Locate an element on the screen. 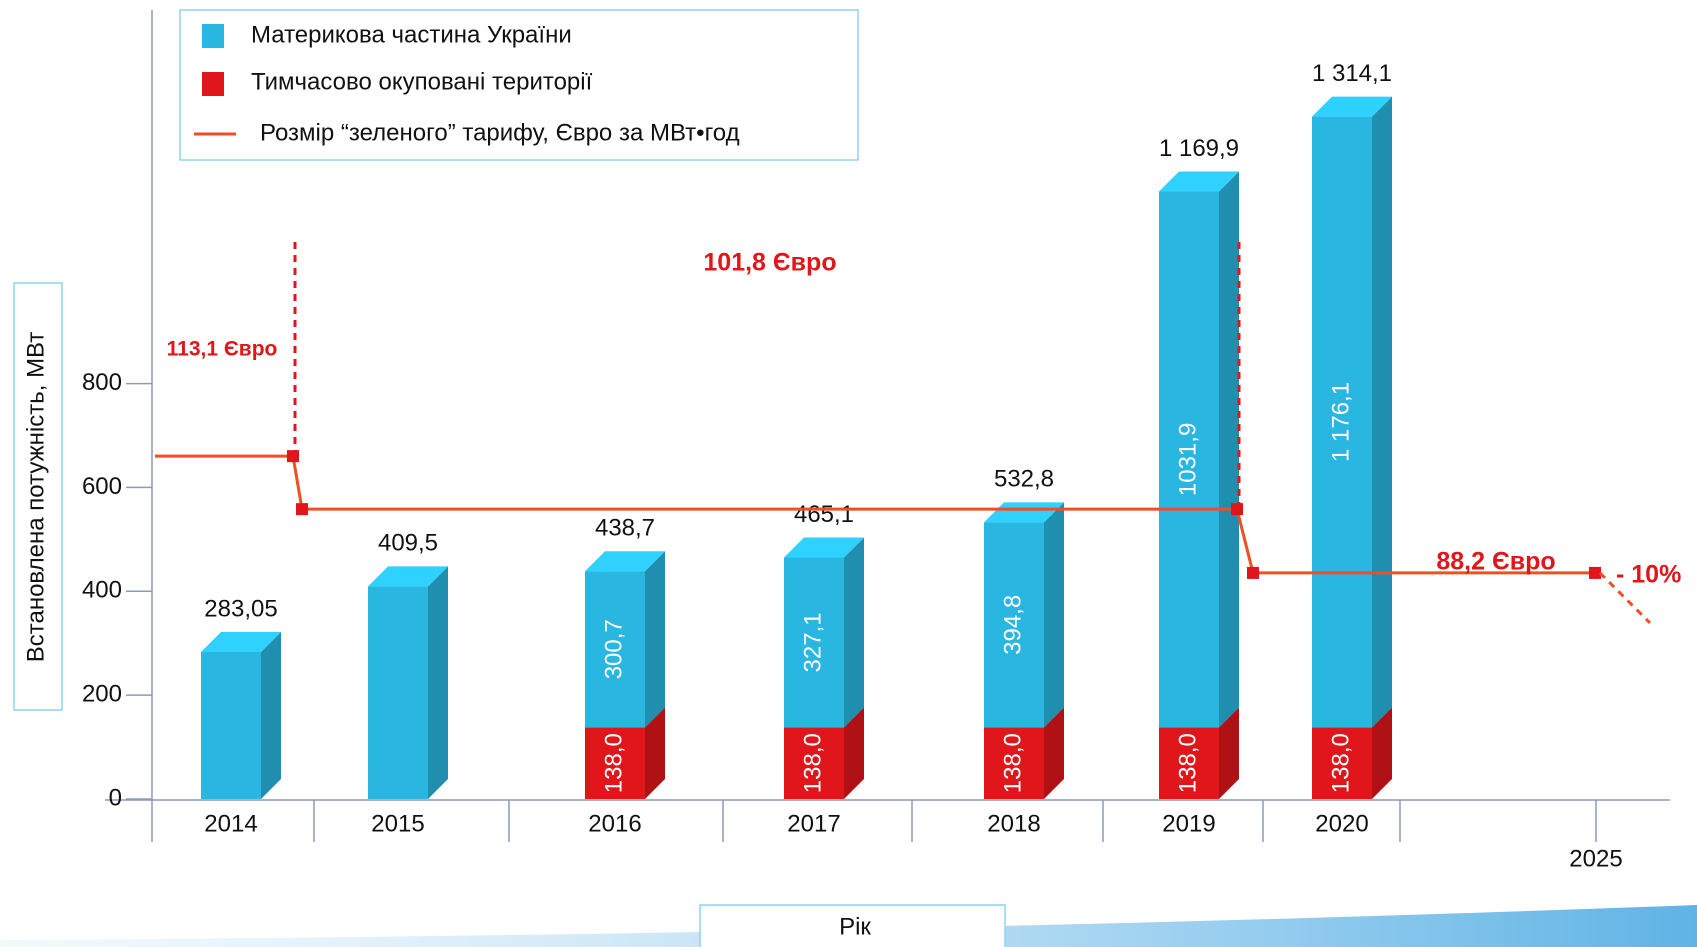 This screenshot has height=947, width=1697. total-label: 465,1 is located at coordinates (824, 514).